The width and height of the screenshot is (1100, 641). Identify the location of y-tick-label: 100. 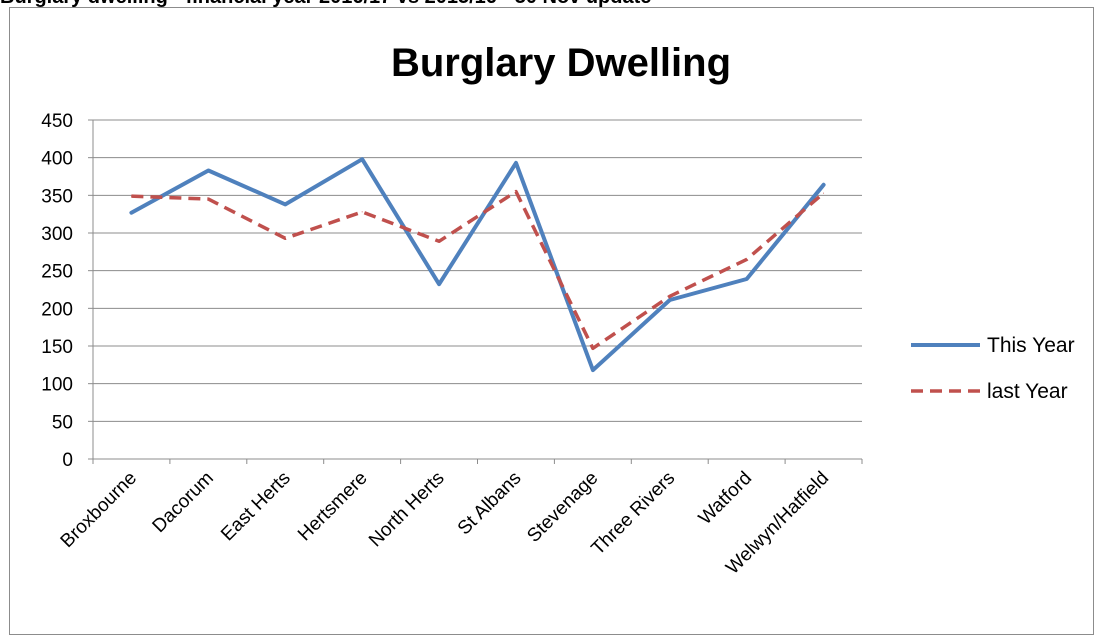
(57, 385).